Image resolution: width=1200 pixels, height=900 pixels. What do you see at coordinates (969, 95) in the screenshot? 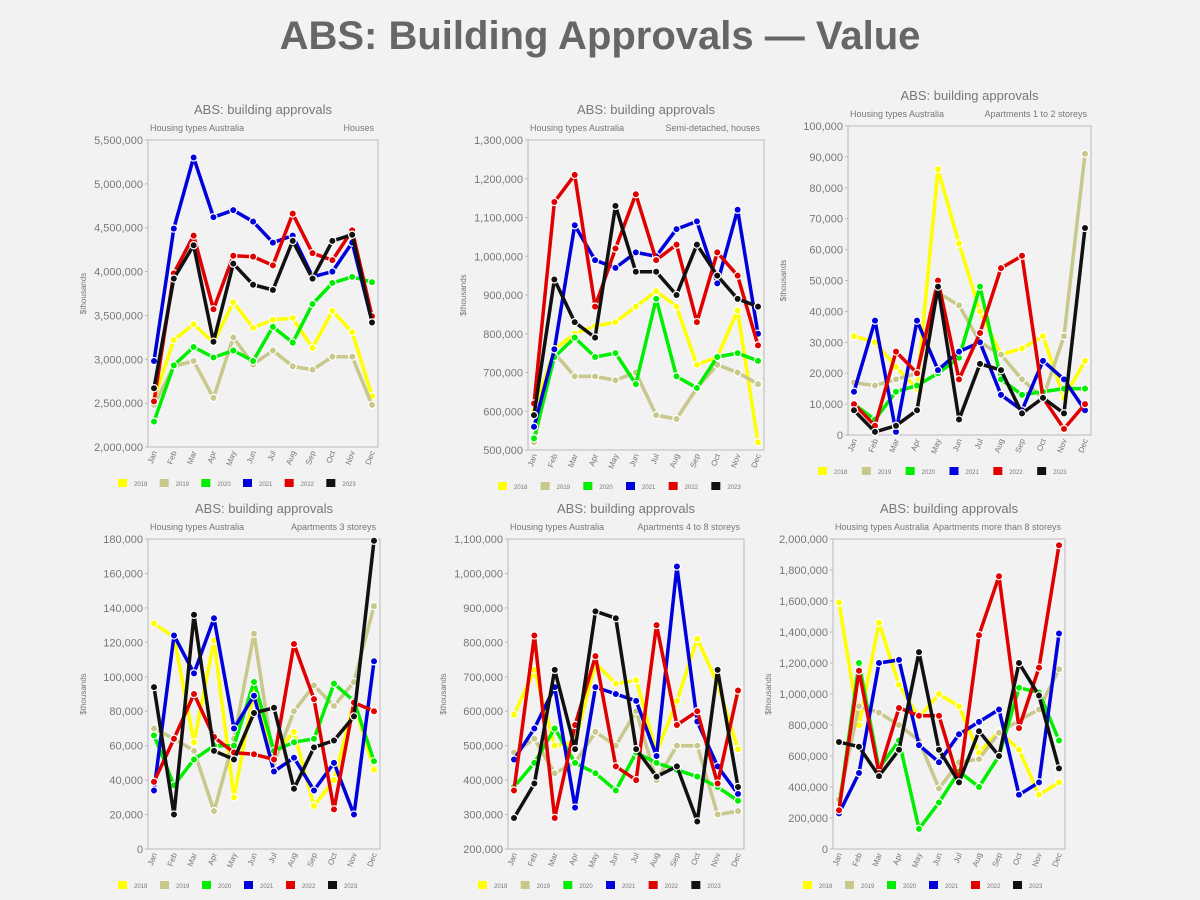
I see `chart-title: ABS: building approvals` at bounding box center [969, 95].